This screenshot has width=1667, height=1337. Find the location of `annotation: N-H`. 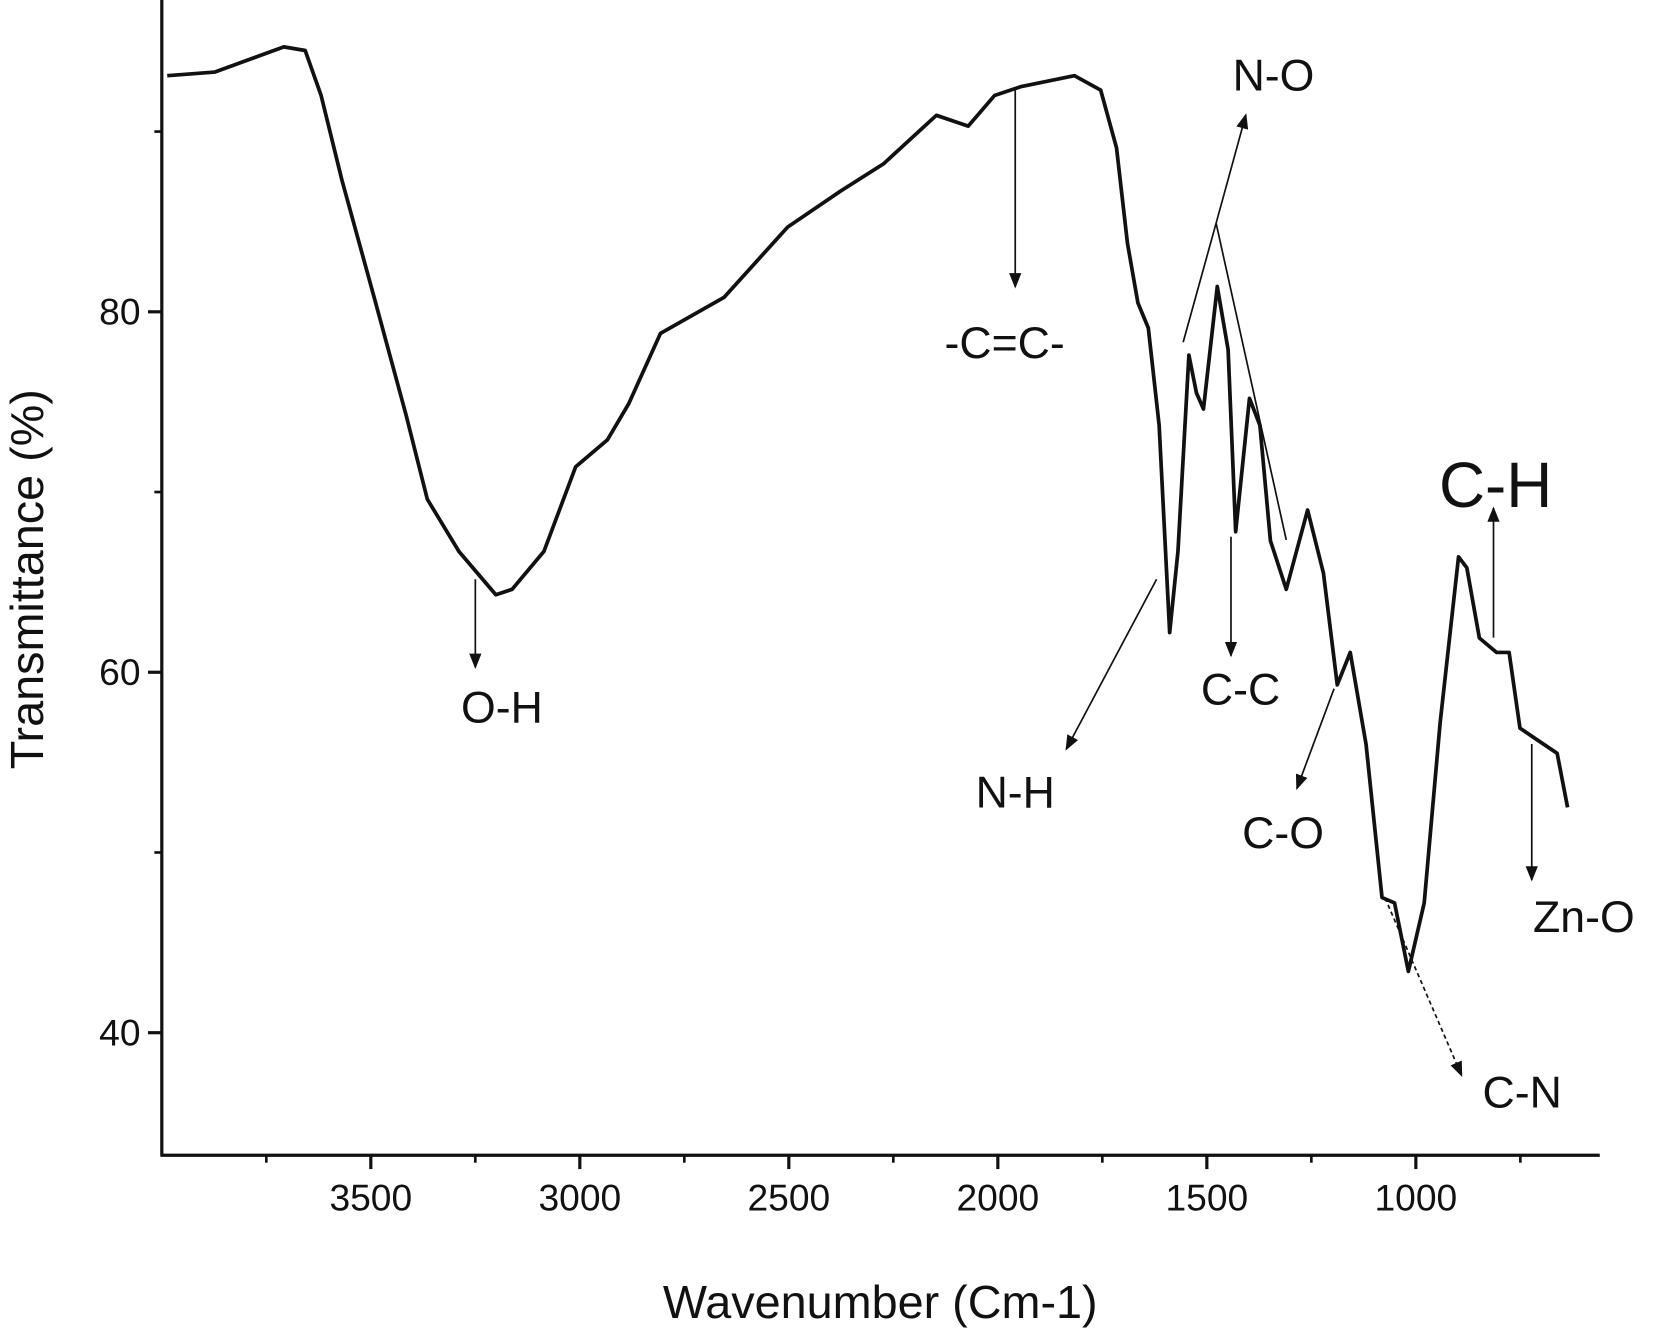

annotation: N-H is located at coordinates (1015, 793).